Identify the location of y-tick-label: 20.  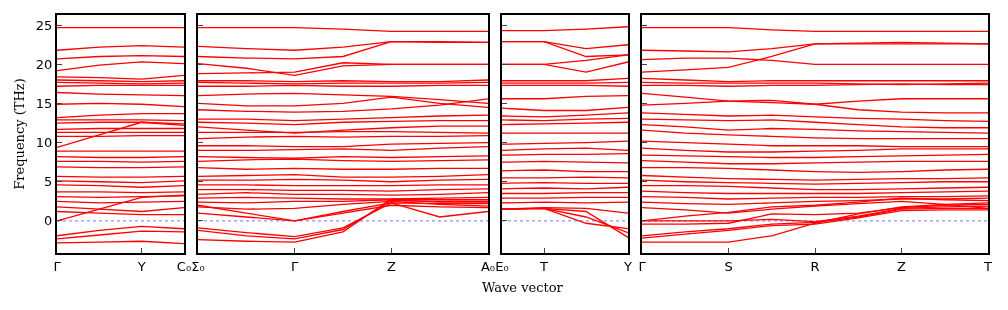
(44, 64).